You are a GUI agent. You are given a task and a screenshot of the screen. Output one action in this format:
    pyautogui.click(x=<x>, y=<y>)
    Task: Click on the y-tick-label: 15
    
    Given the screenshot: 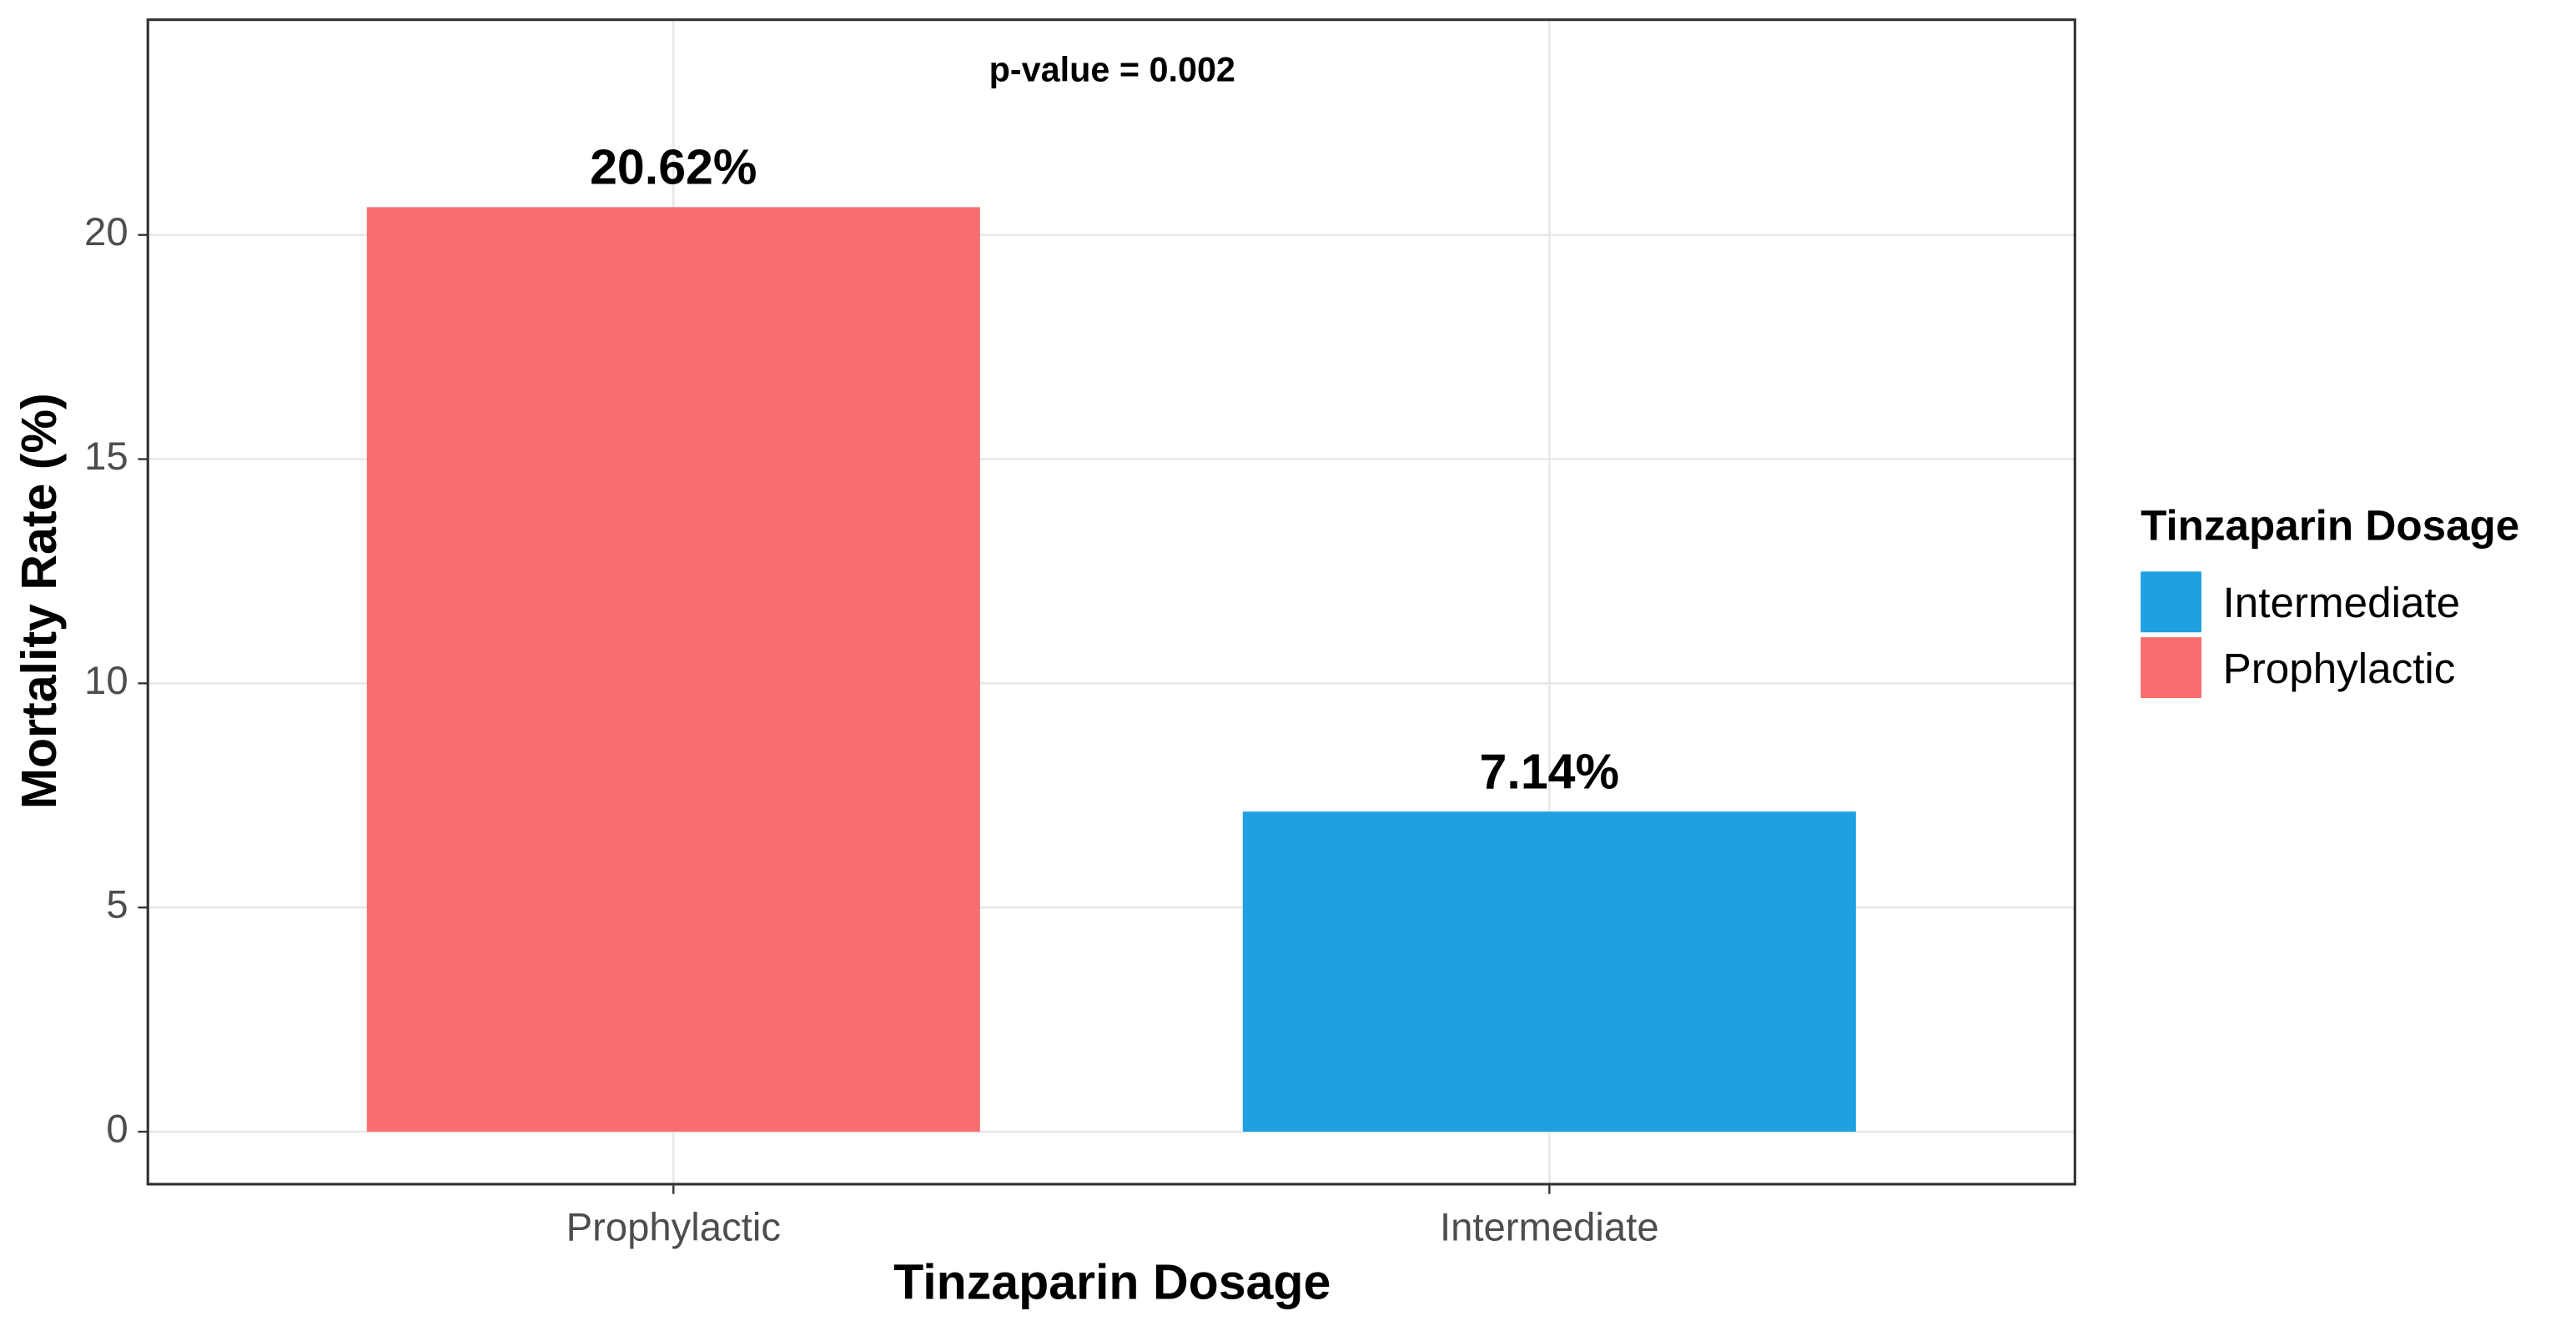 What is the action you would take?
    pyautogui.click(x=106, y=457)
    